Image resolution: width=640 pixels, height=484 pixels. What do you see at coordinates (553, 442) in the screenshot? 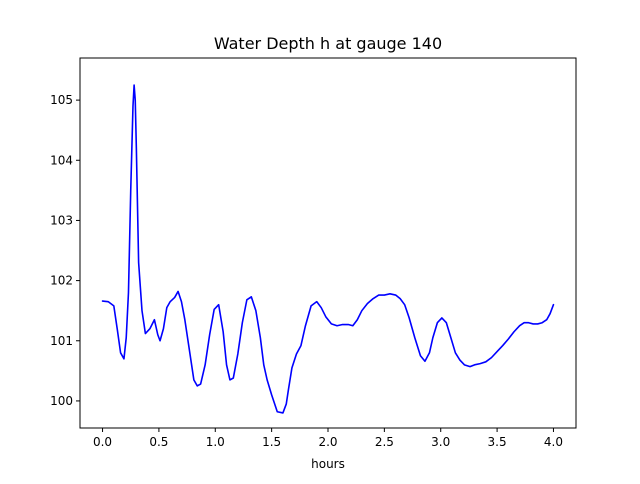
I see `x-tick-label: 4.0` at bounding box center [553, 442].